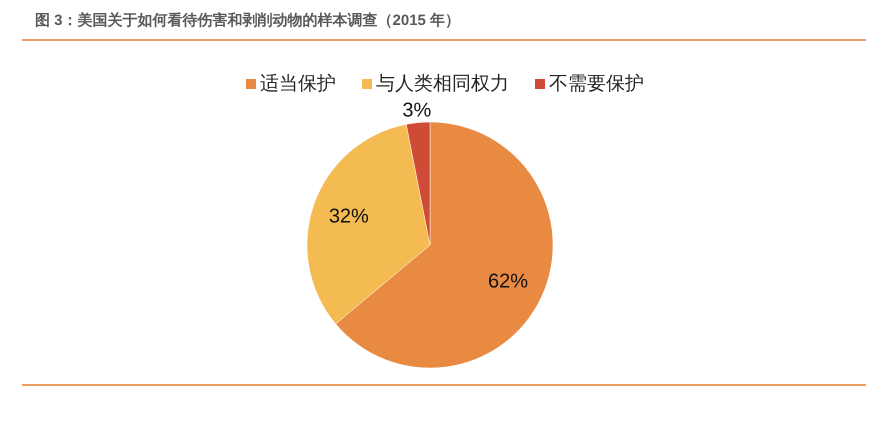 The width and height of the screenshot is (890, 425). Describe the element at coordinates (298, 83) in the screenshot. I see `legend-label: 适当保护` at that location.